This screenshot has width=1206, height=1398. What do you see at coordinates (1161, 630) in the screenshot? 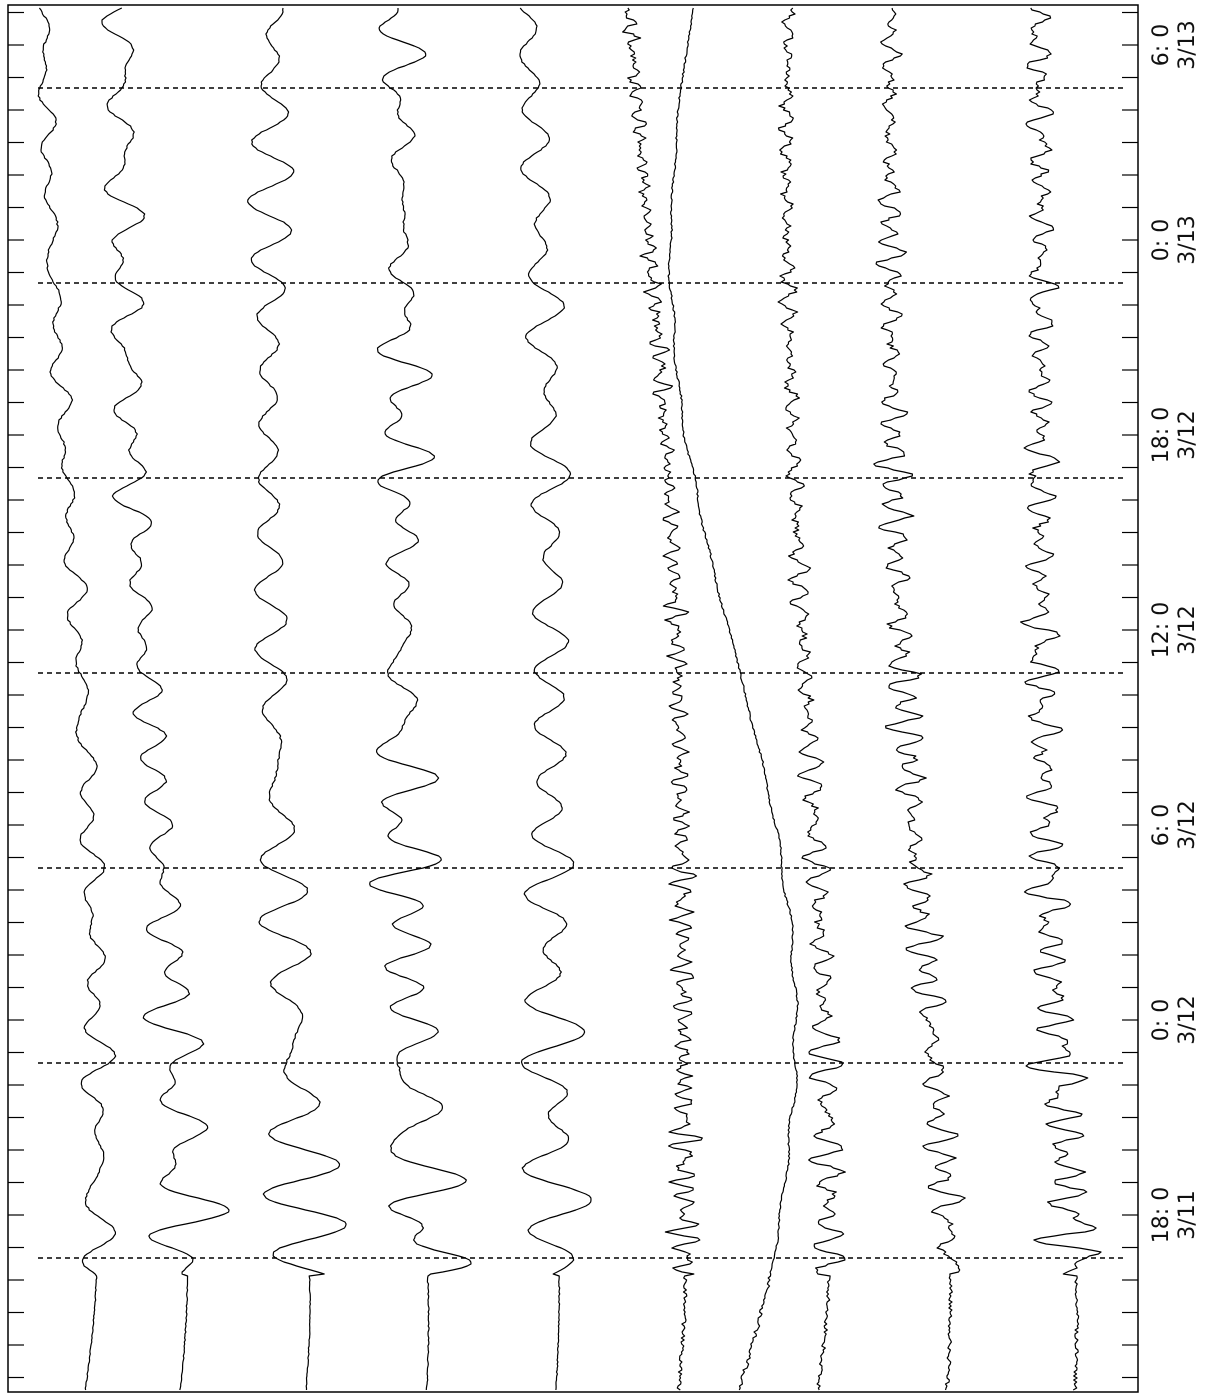
I see `time-label: 12: 0` at bounding box center [1161, 630].